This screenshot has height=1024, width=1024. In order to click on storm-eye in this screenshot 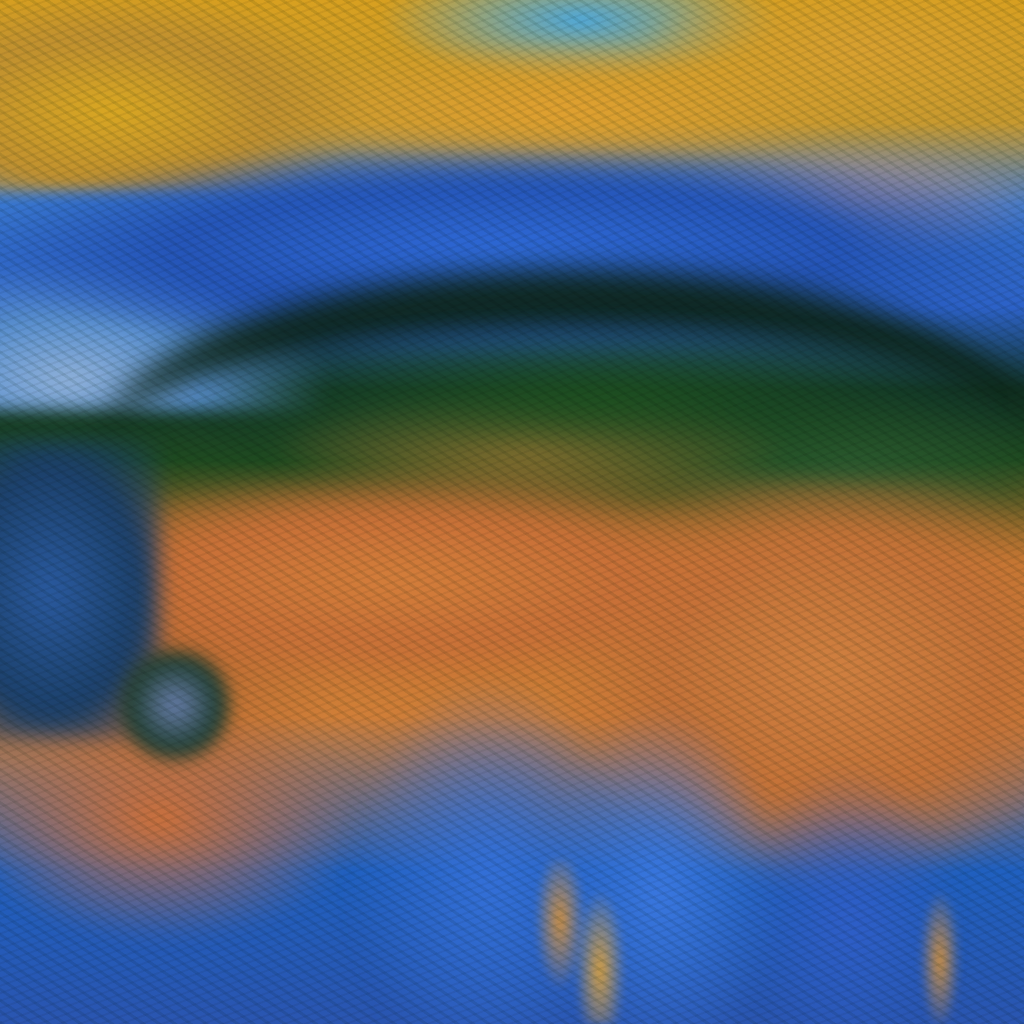, I will do `click(175, 705)`.